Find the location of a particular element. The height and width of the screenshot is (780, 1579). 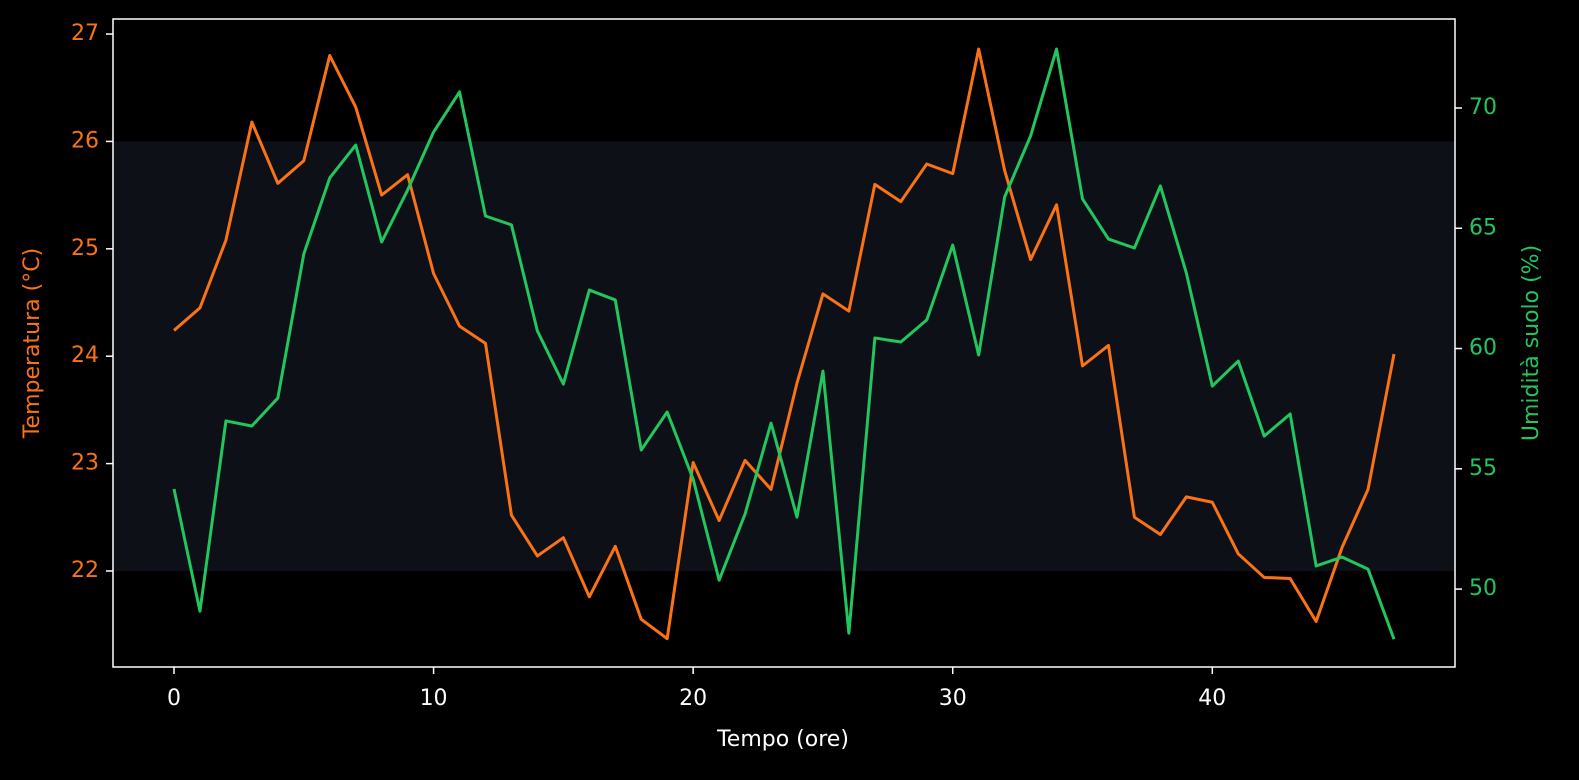

x-tick-label: 10 is located at coordinates (434, 698).